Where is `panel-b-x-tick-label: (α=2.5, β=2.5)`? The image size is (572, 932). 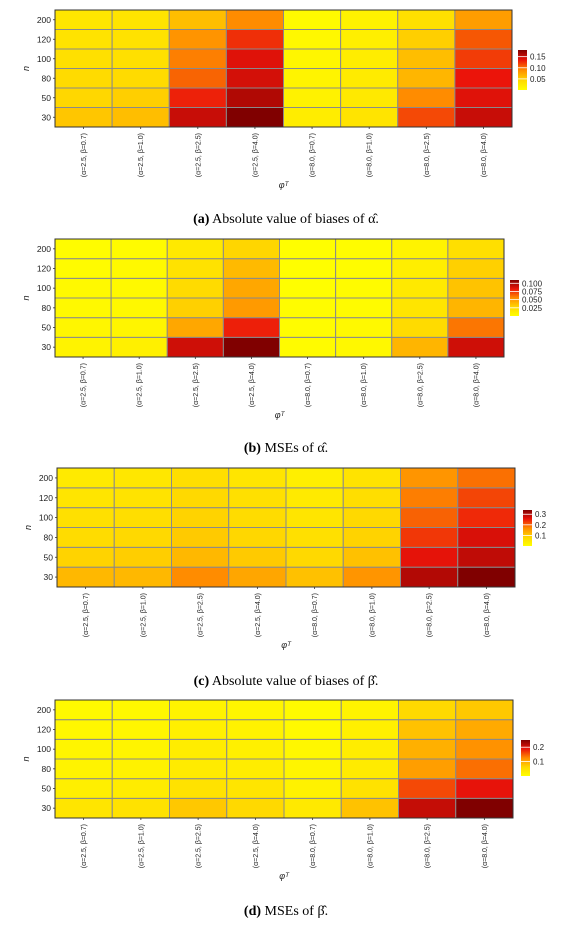 panel-b-x-tick-label: (α=2.5, β=2.5) is located at coordinates (196, 385).